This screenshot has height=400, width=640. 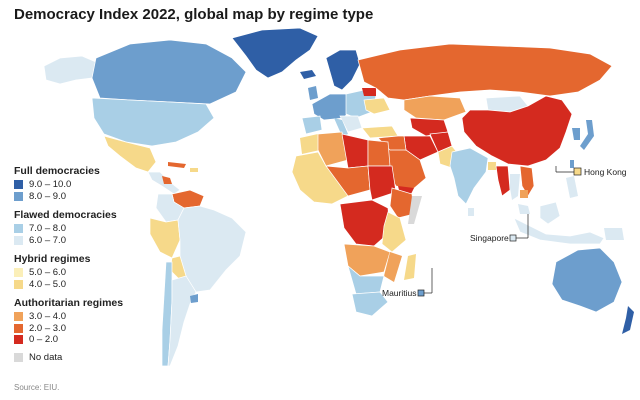 I want to click on region-madagascar, so click(x=410, y=267).